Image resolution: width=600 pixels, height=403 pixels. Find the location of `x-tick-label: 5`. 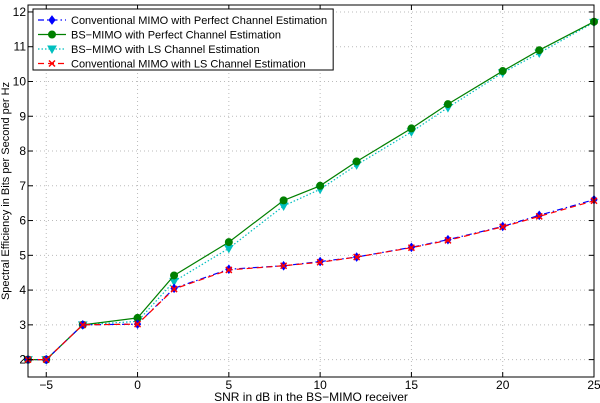

x-tick-label: 5 is located at coordinates (228, 385).